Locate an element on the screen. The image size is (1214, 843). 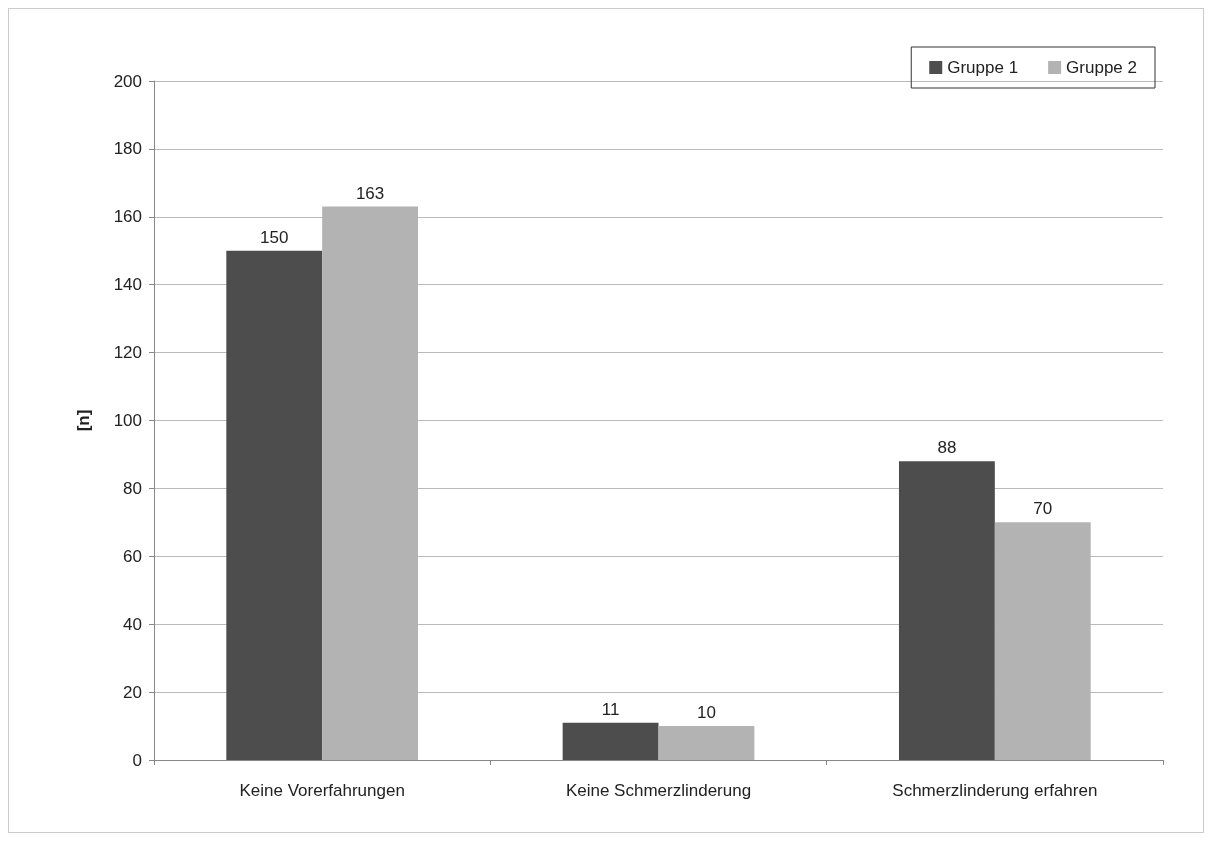
legend-label: Gruppe 1 is located at coordinates (983, 67).